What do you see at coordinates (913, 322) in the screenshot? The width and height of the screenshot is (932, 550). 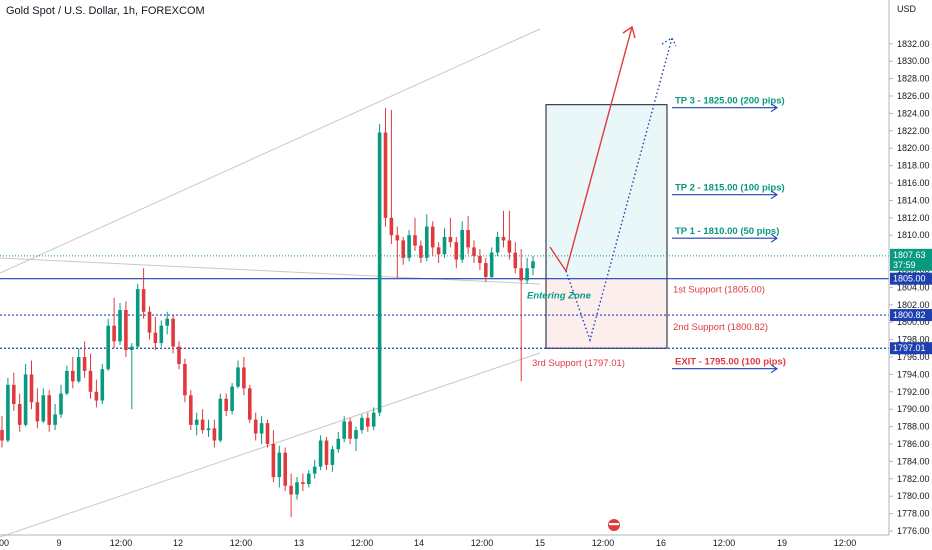 I see `y-tick-label: 1800.00` at bounding box center [913, 322].